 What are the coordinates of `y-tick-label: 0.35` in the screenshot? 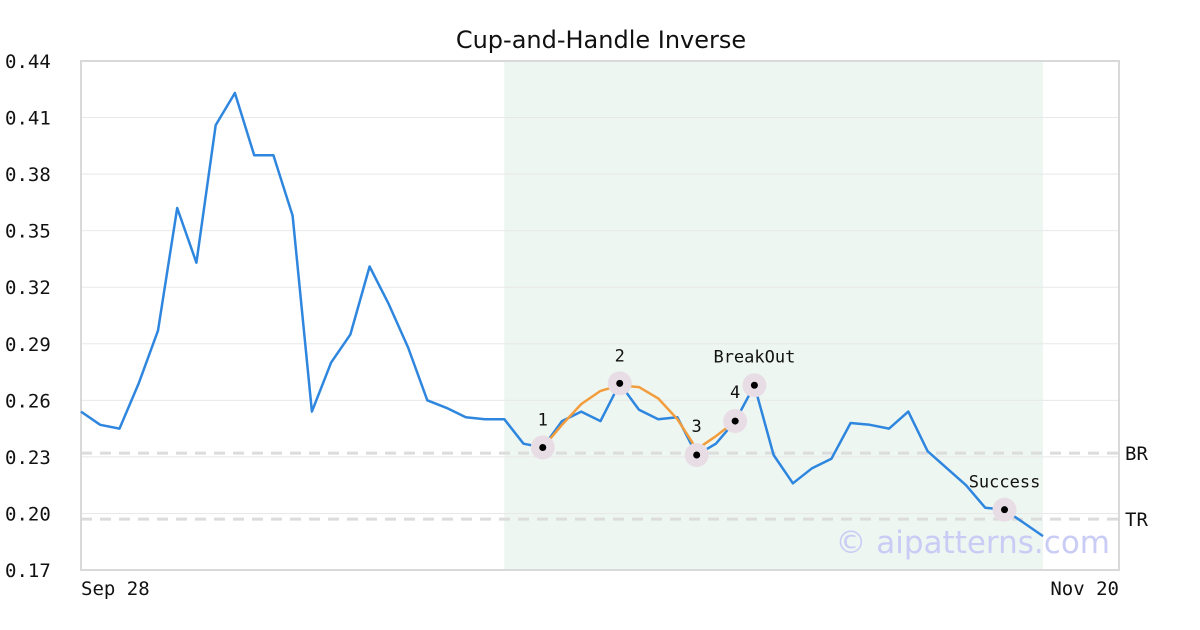 It's located at (28, 232).